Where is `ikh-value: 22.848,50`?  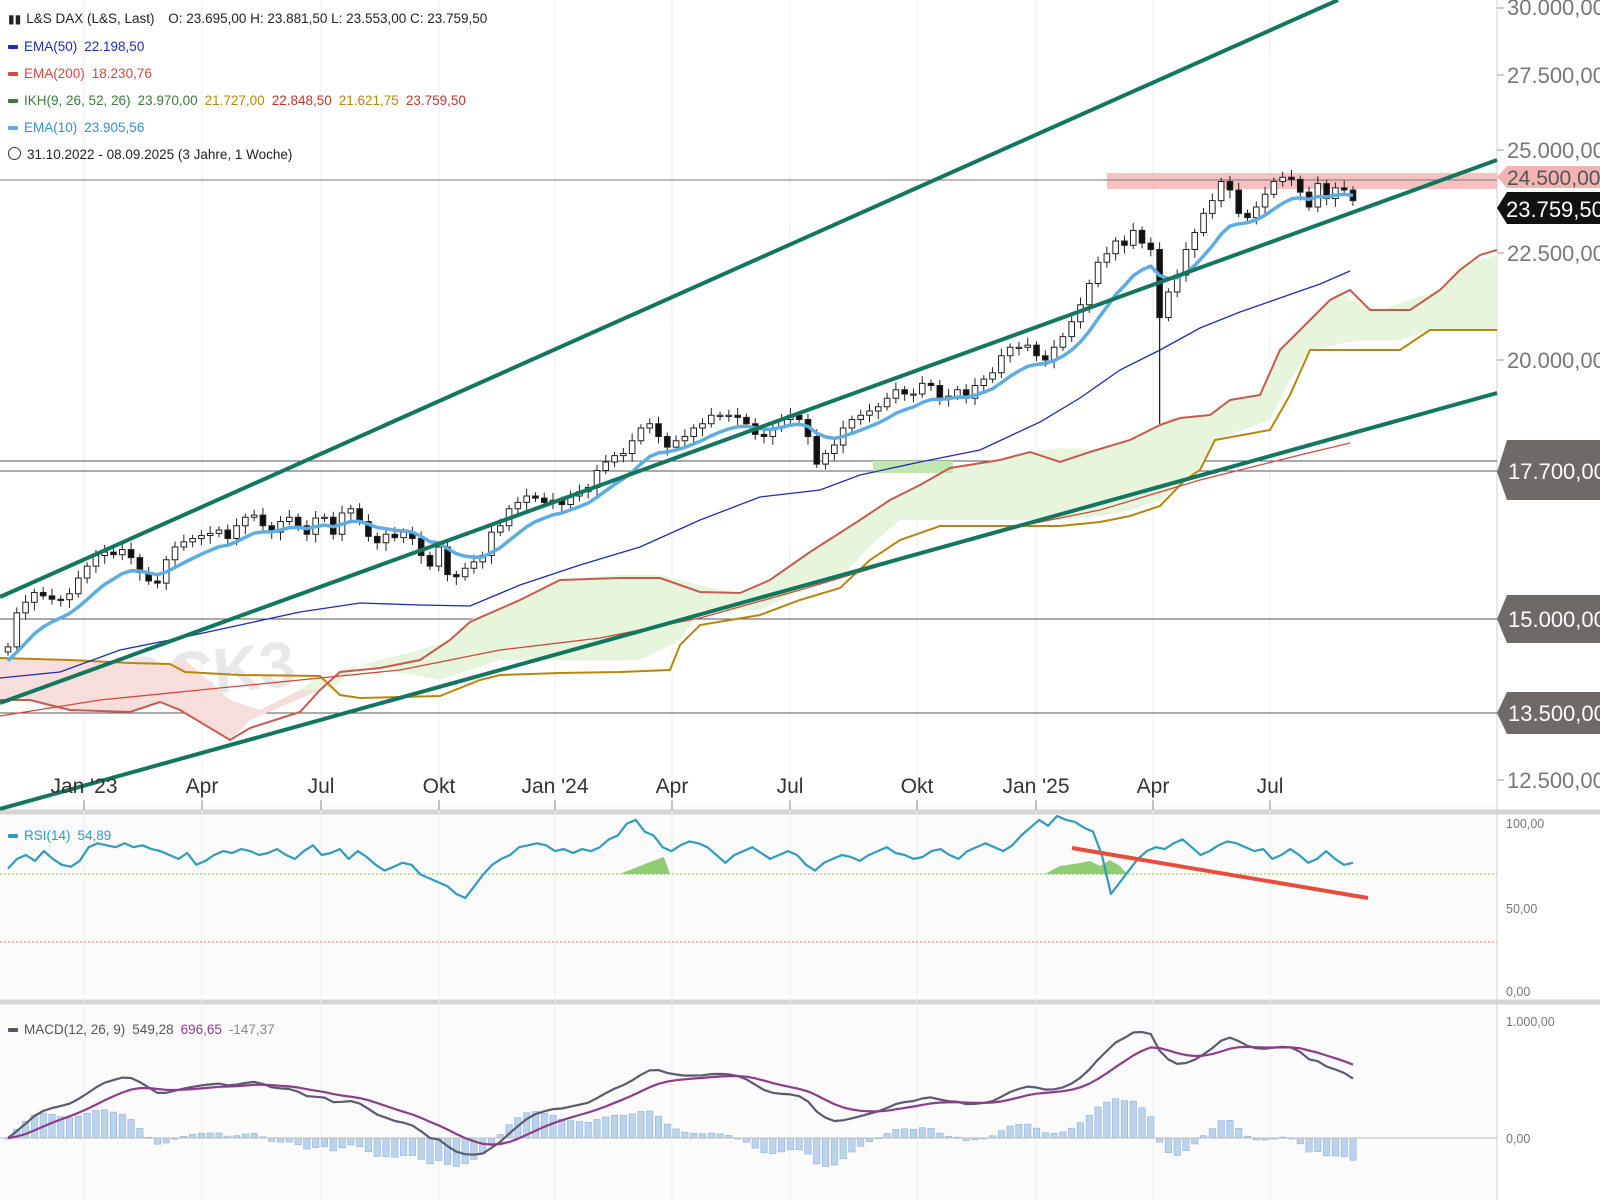 ikh-value: 22.848,50 is located at coordinates (301, 100).